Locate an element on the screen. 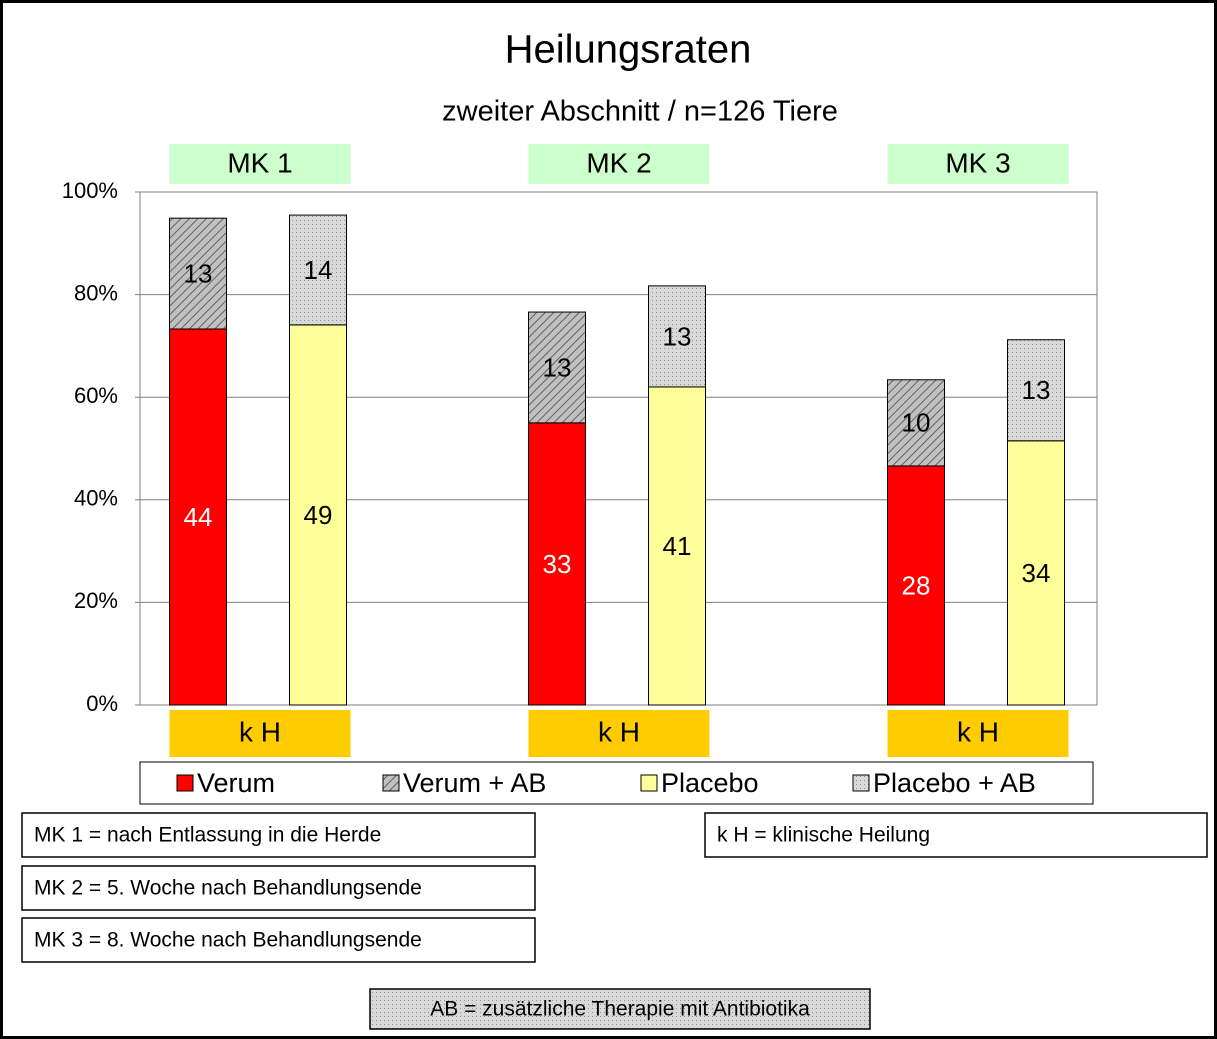 The height and width of the screenshot is (1039, 1217). group-label: MK 3 is located at coordinates (977, 162).